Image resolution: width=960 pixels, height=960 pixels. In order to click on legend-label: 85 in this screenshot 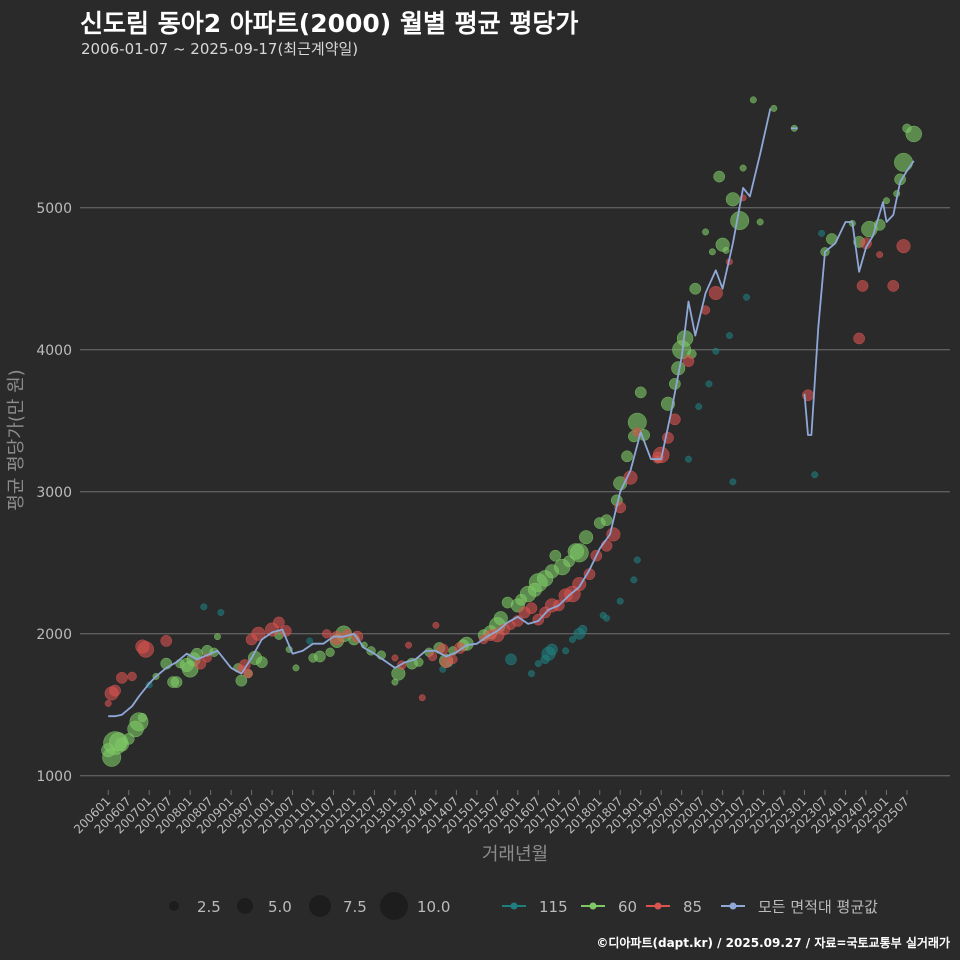, I will do `click(692, 907)`.